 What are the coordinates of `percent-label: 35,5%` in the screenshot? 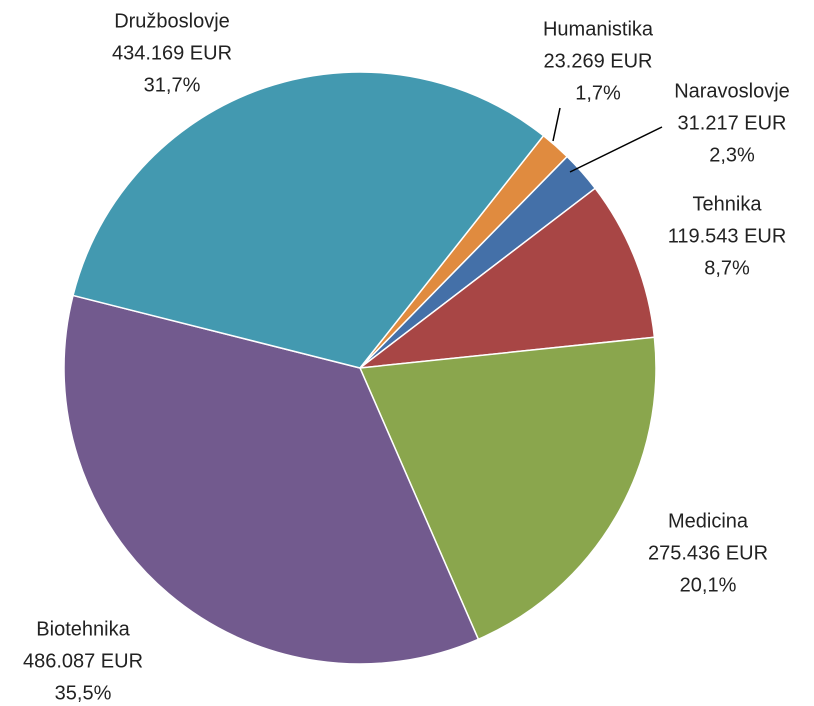 It's located at (83, 693).